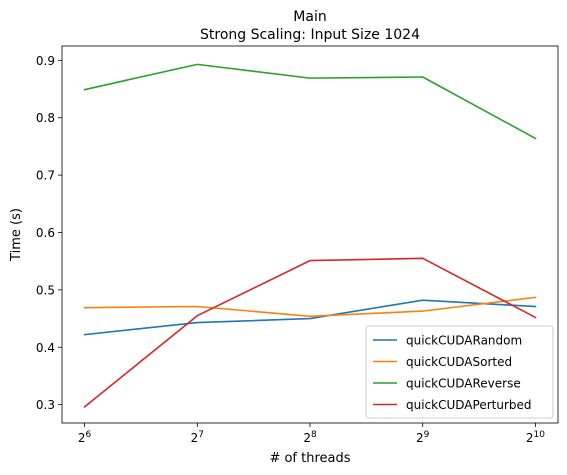 The width and height of the screenshot is (567, 475). What do you see at coordinates (201, 435) in the screenshot?
I see `x-tick-exponent: 7` at bounding box center [201, 435].